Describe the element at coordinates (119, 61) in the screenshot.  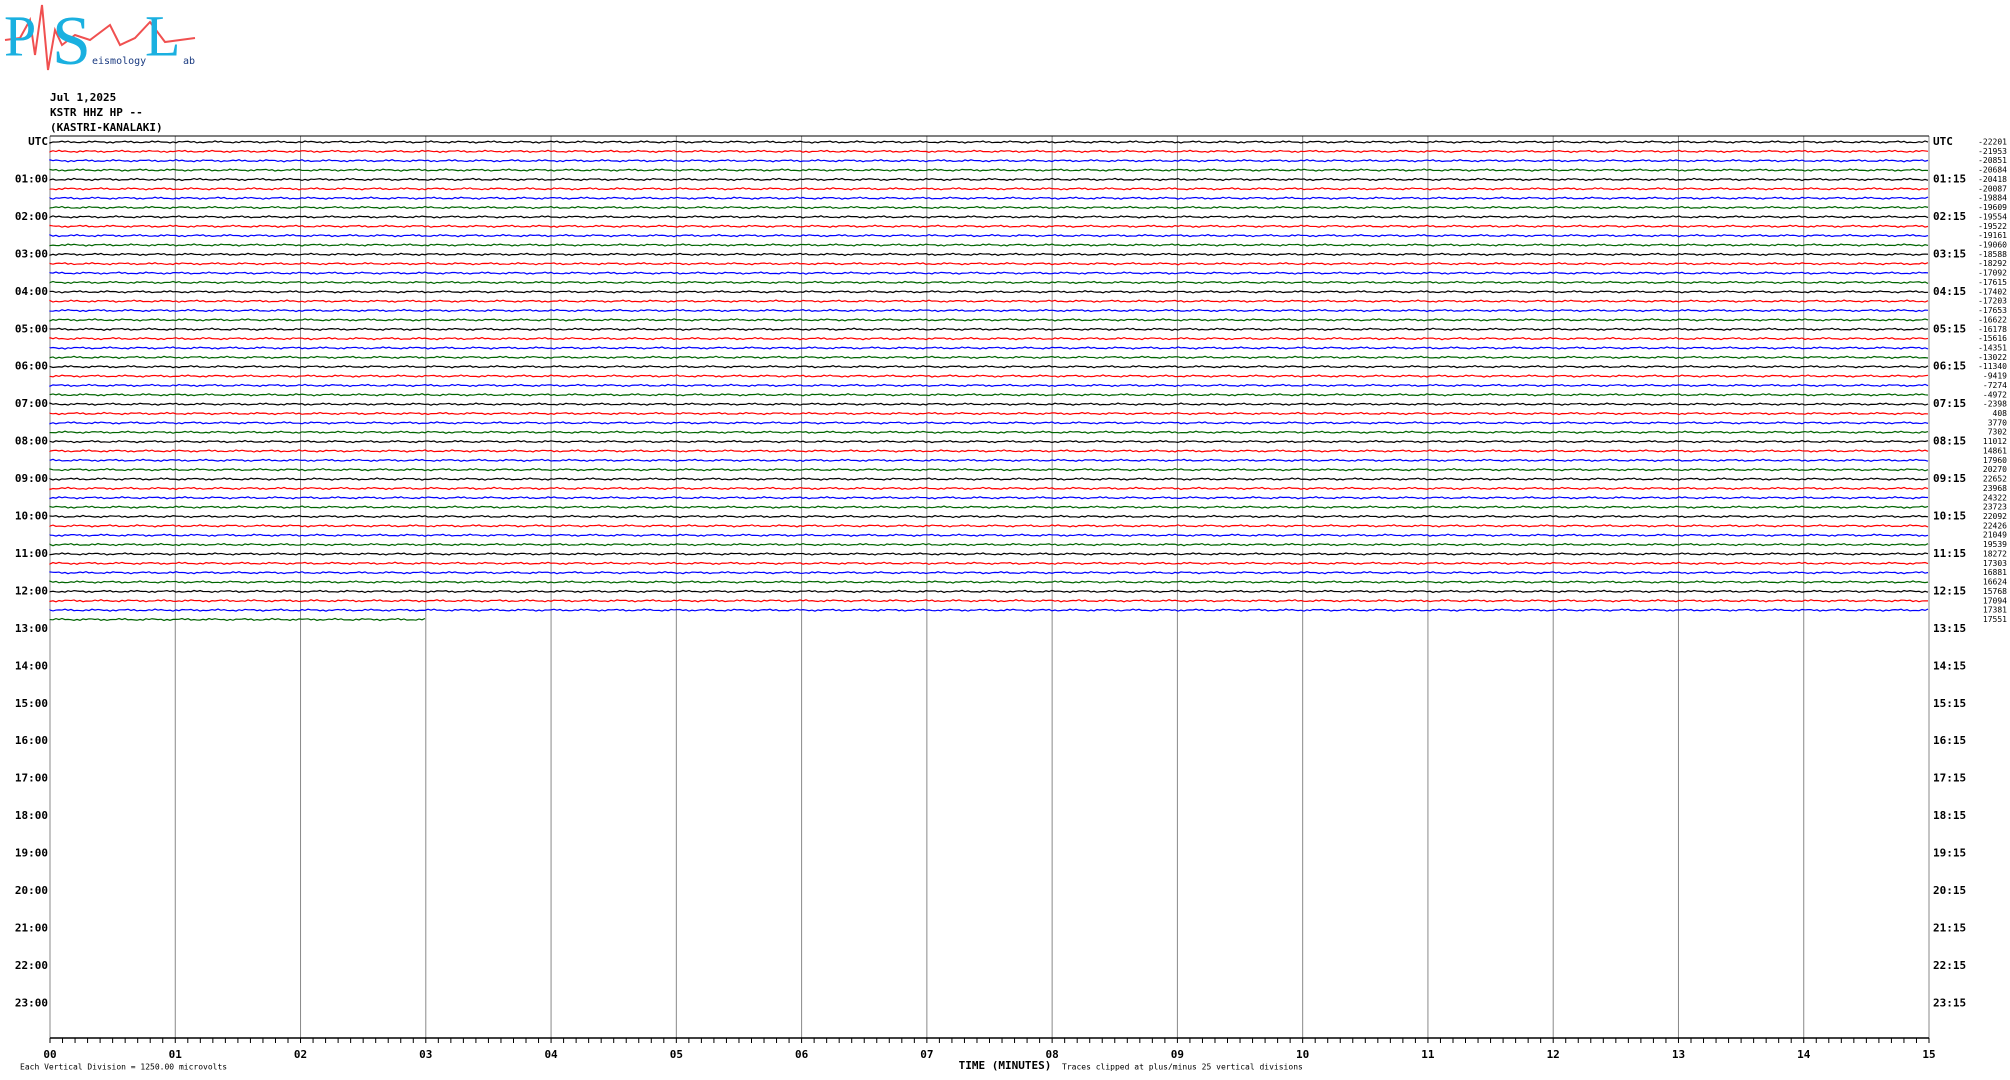
I see `logo-word: eismology` at that location.